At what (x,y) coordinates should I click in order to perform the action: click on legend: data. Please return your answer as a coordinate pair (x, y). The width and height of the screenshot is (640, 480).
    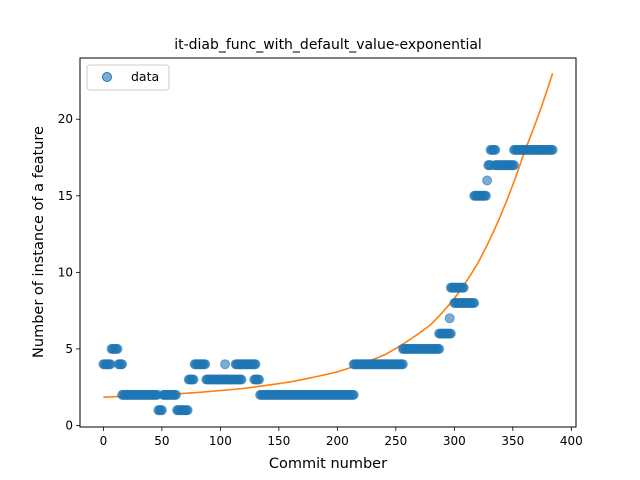
    Looking at the image, I should click on (128, 77).